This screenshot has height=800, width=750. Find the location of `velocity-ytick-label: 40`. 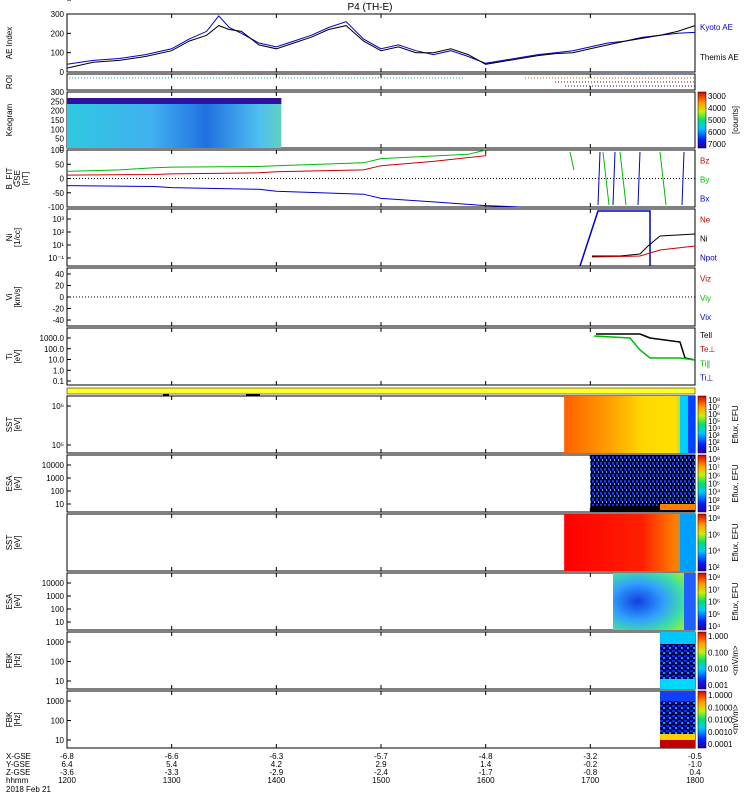

velocity-ytick-label: 40 is located at coordinates (59, 274).